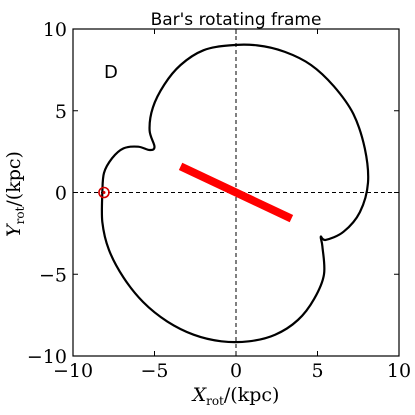 The image size is (415, 415). What do you see at coordinates (47, 357) in the screenshot?
I see `y-tick-label: −10` at bounding box center [47, 357].